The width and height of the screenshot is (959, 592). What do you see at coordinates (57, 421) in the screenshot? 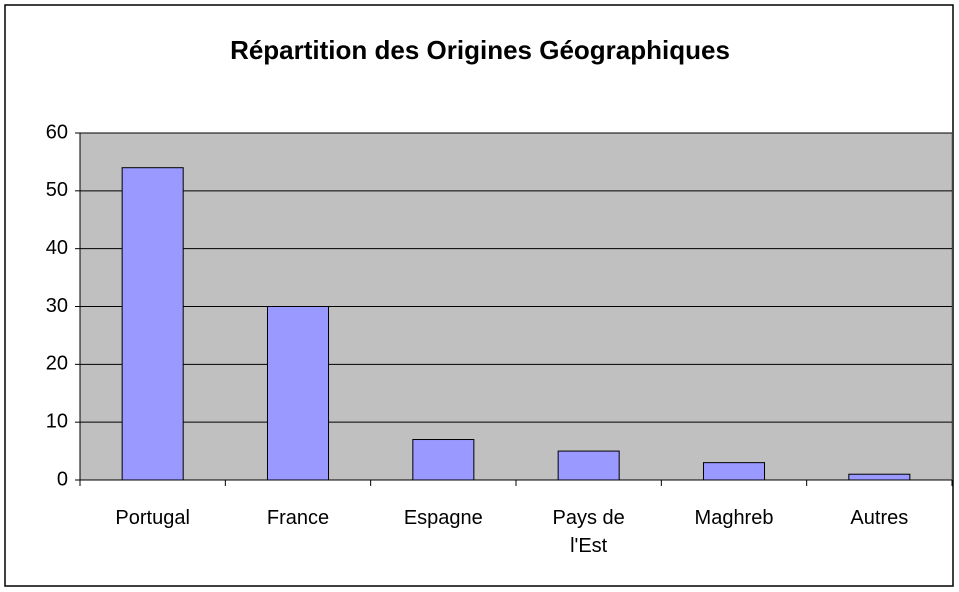
I see `y-tick-label: 10` at bounding box center [57, 421].